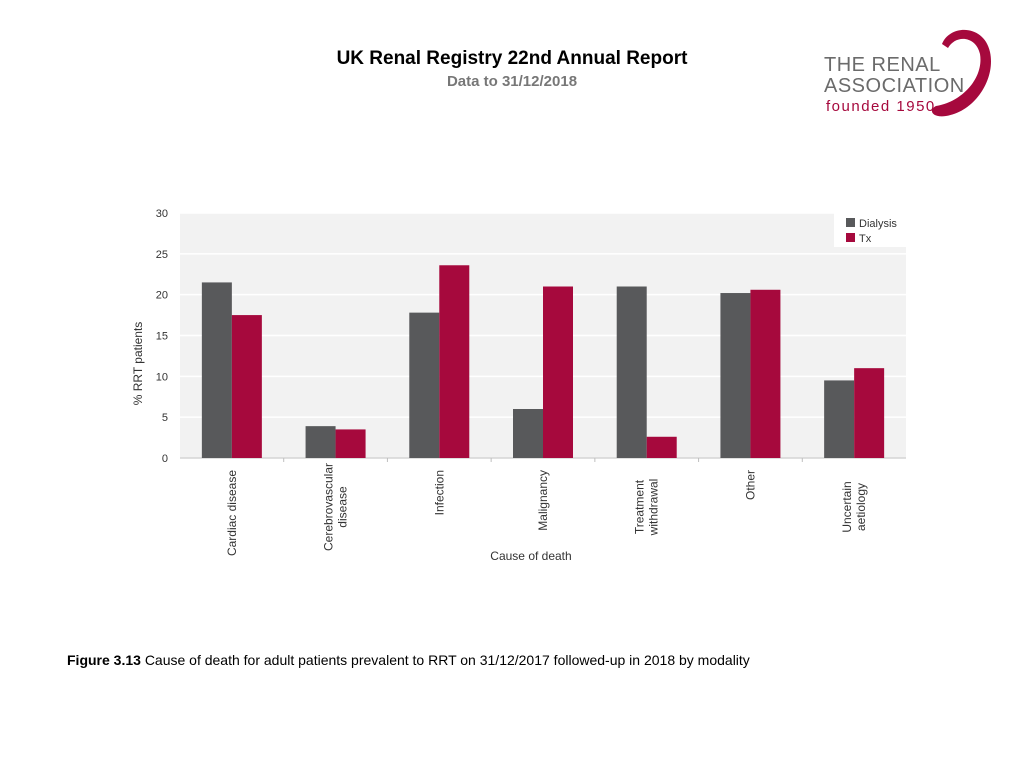 Image resolution: width=1024 pixels, height=768 pixels. I want to click on x-tick-label: Malignancy, so click(543, 500).